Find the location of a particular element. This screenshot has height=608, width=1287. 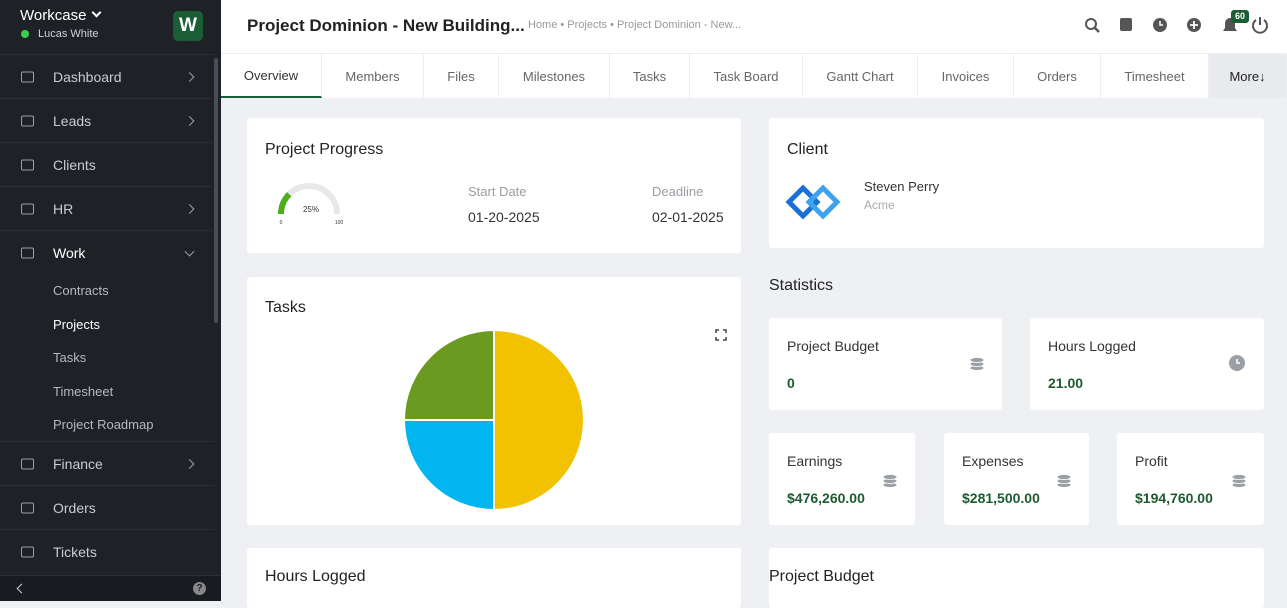

budget-card: Project Budget is located at coordinates (1016, 578).